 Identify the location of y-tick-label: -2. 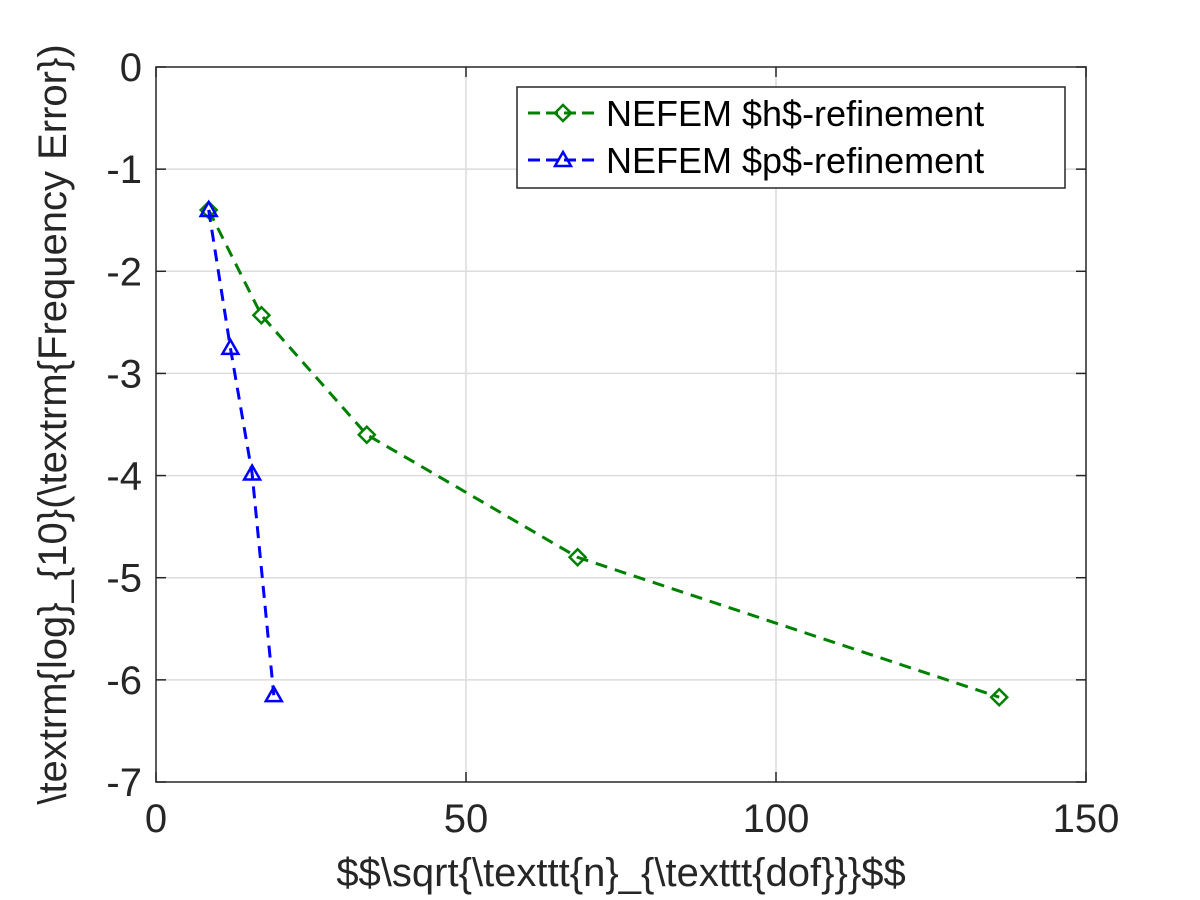
(124, 272).